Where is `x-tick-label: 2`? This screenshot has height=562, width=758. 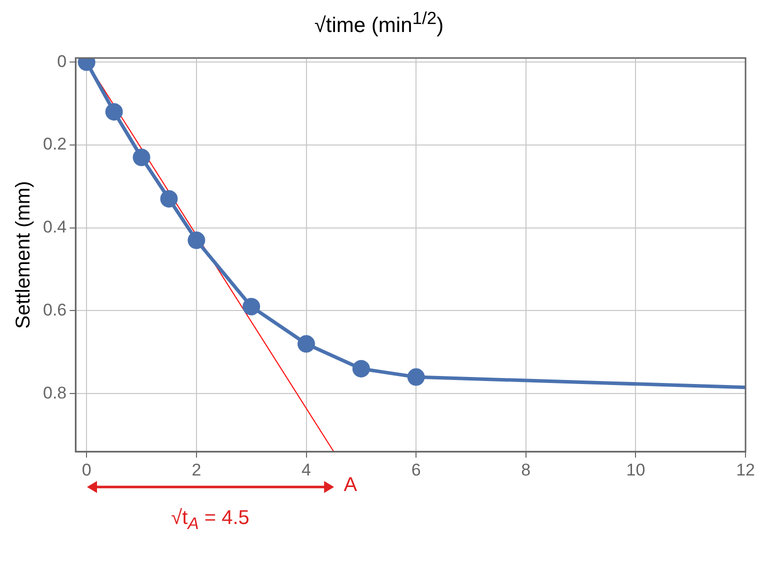 x-tick-label: 2 is located at coordinates (197, 470).